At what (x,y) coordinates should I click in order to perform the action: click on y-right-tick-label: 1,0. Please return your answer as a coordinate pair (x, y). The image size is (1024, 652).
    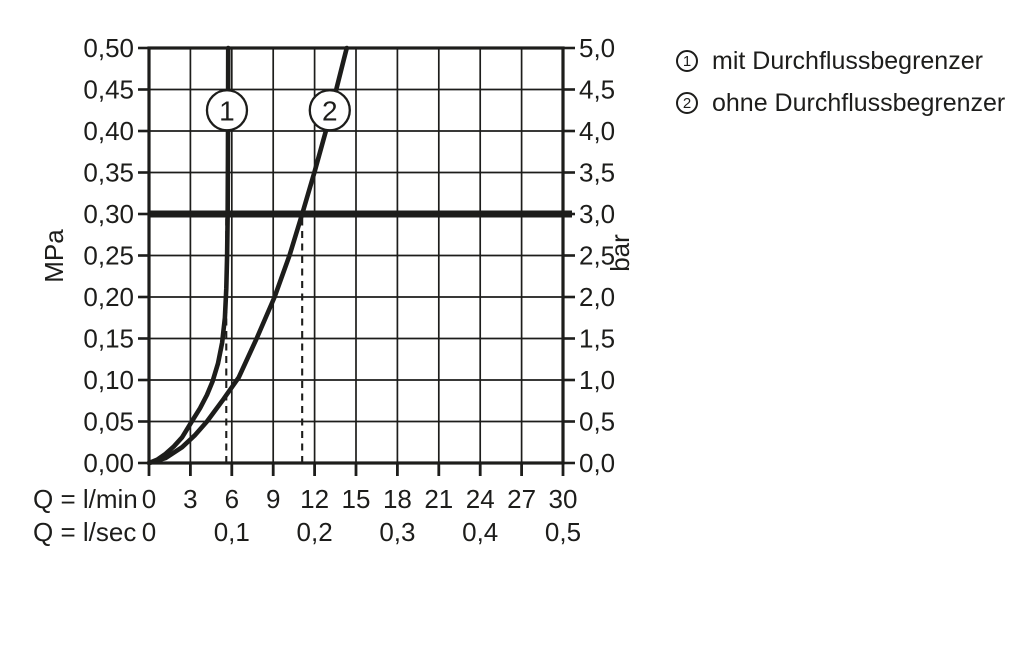
    Looking at the image, I should click on (597, 380).